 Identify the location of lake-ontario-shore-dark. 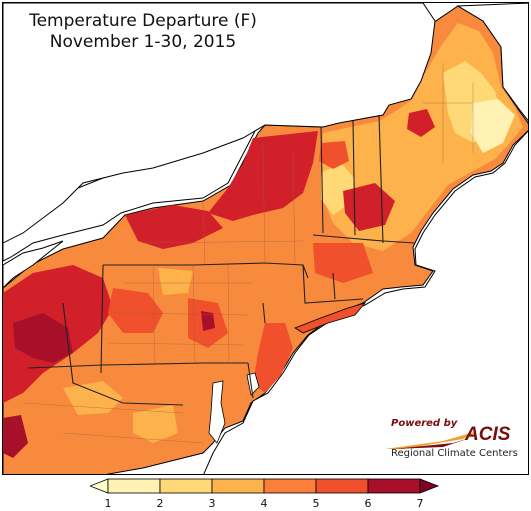
(174, 227).